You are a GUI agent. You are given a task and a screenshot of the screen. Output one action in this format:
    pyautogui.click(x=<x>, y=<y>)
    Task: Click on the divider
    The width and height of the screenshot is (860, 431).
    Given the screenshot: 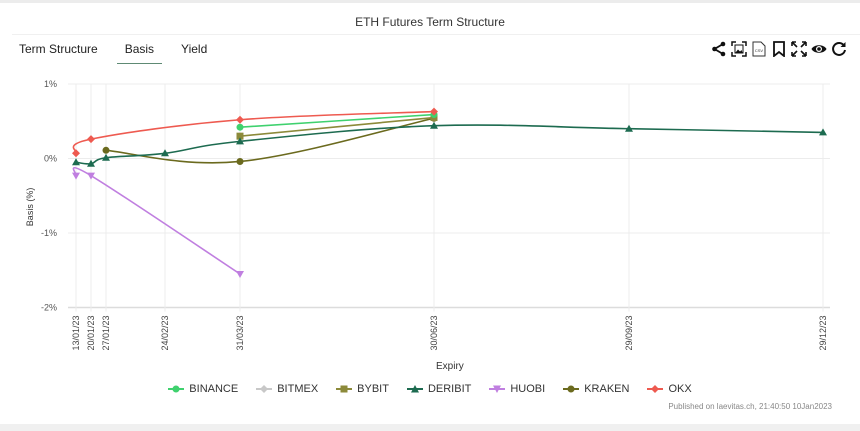 What is the action you would take?
    pyautogui.click(x=436, y=34)
    